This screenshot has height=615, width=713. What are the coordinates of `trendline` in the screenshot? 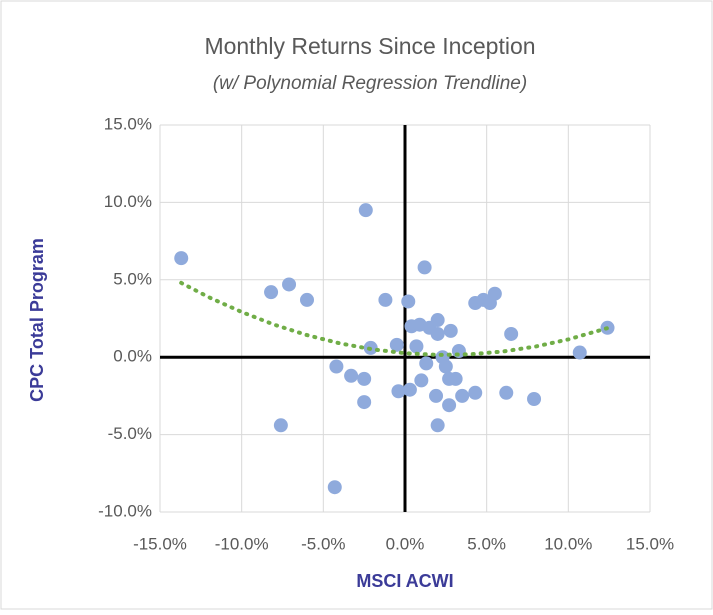 It's located at (394, 318).